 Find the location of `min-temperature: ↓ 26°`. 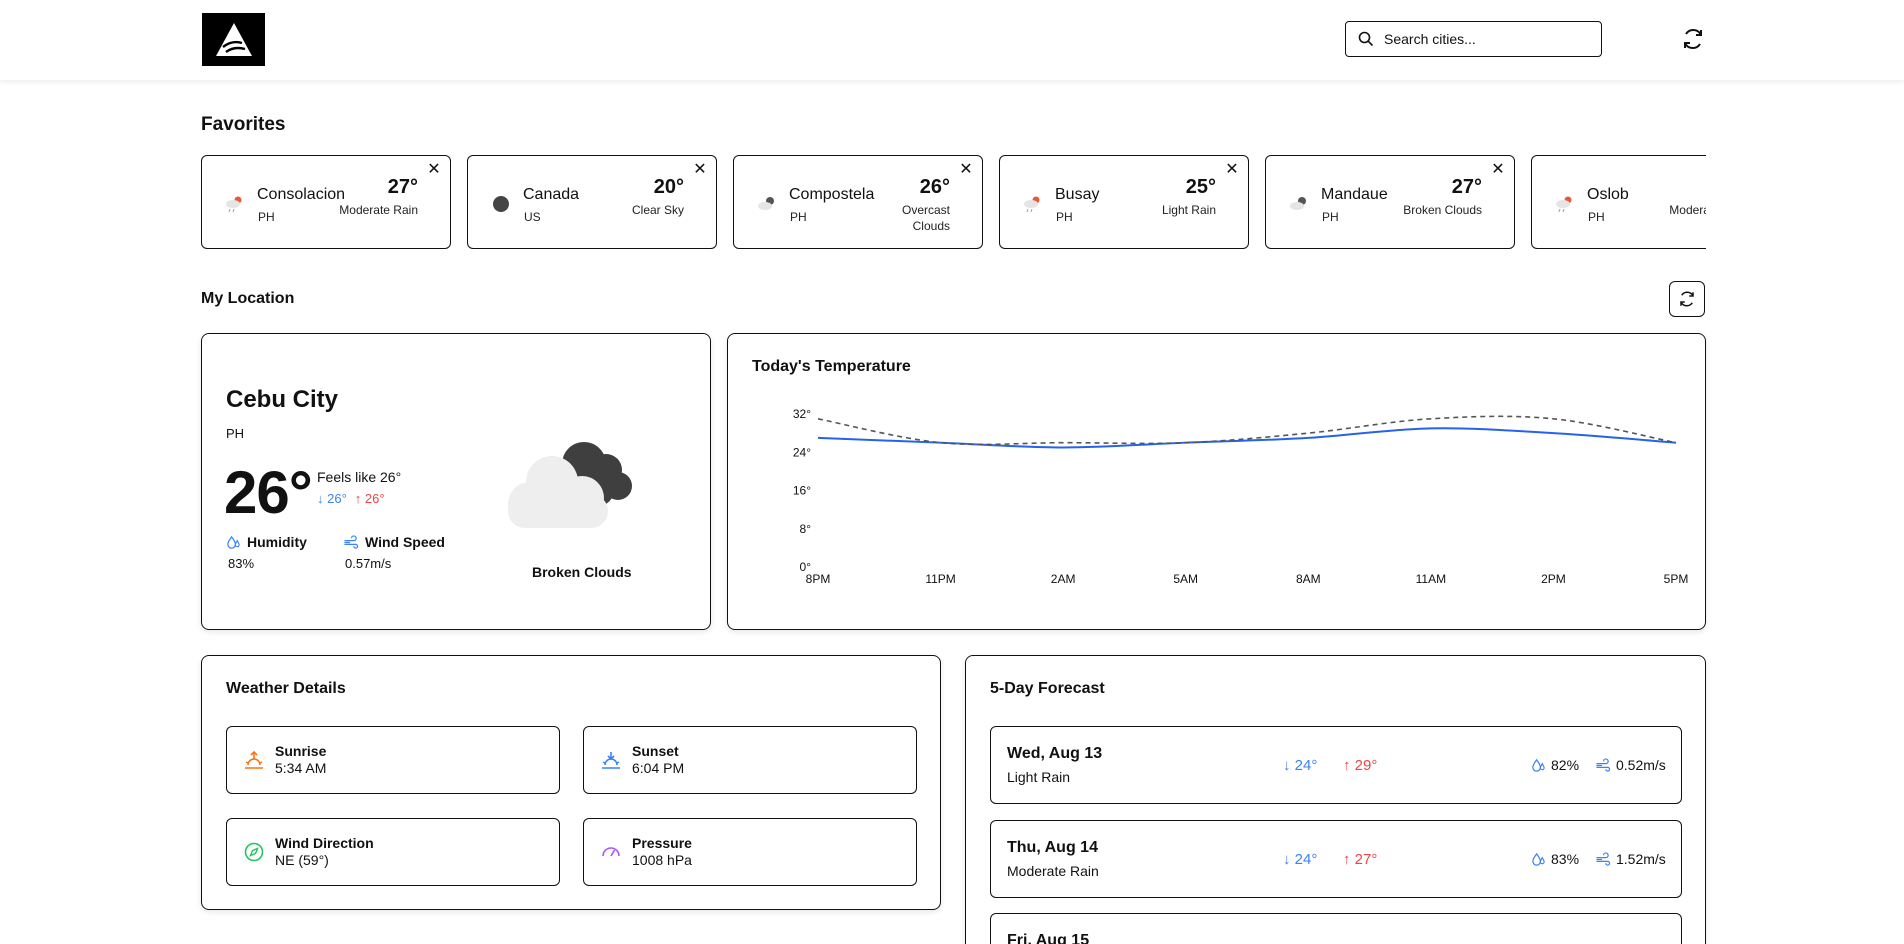

min-temperature: ↓ 26° is located at coordinates (332, 498).